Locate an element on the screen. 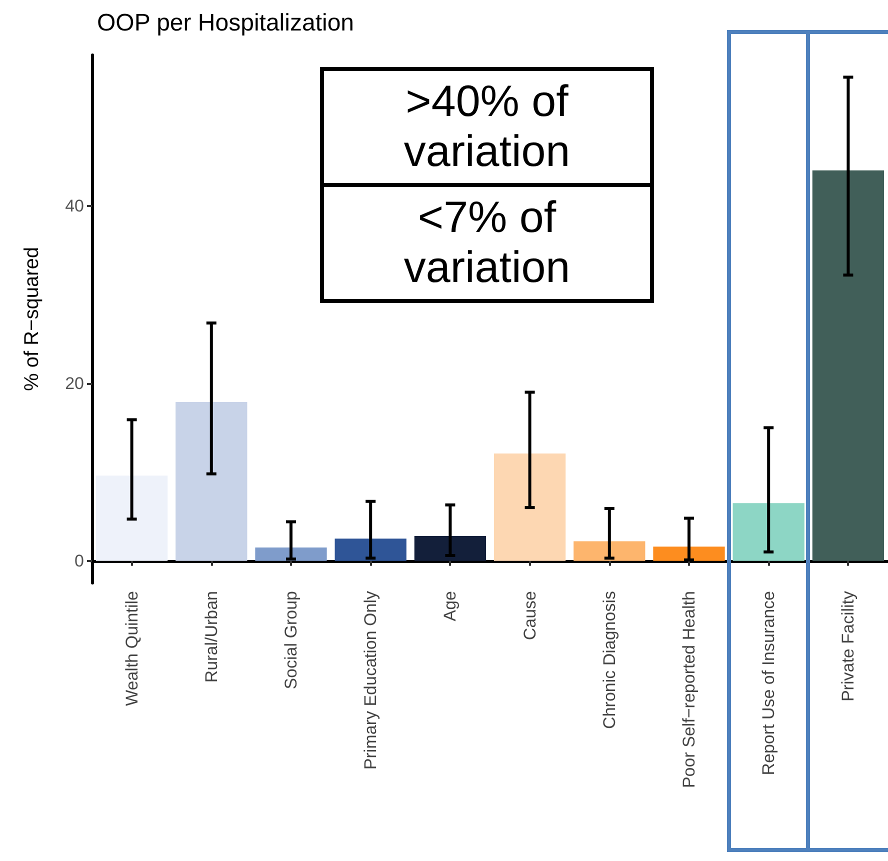  y-tick-label: 0 is located at coordinates (79, 560).